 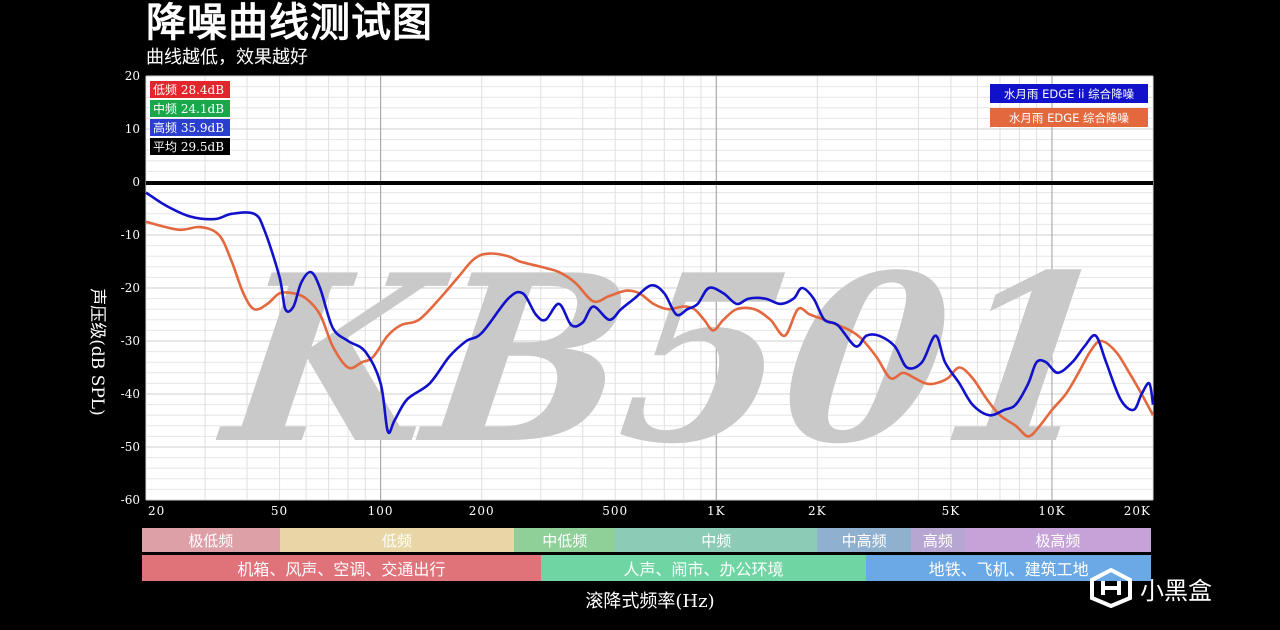 I want to click on stat-badge-label: 中频 24.1dB, so click(x=188, y=108).